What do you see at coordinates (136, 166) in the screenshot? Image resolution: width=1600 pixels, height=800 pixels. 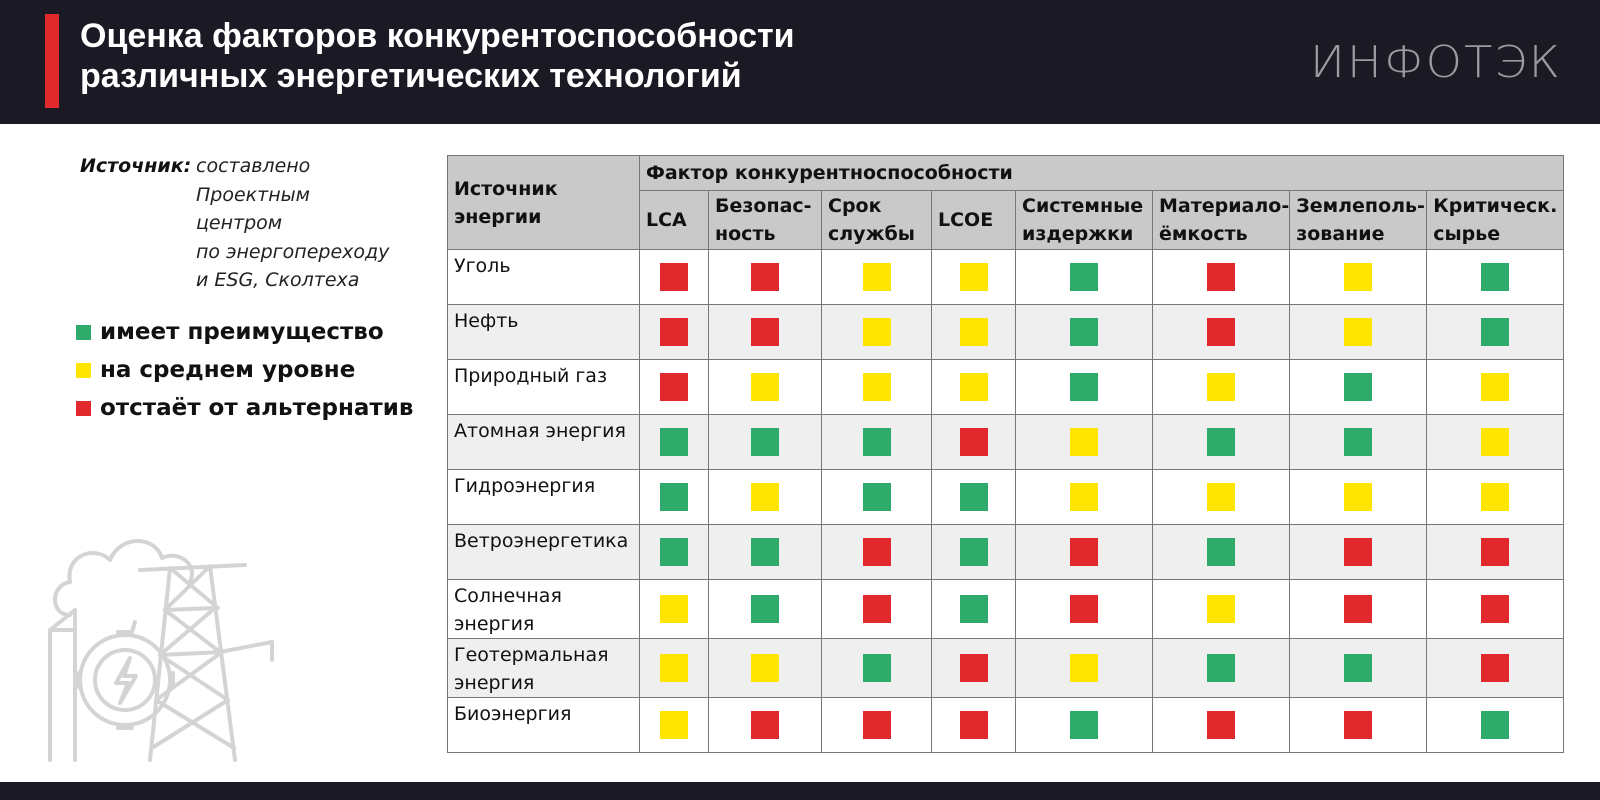 I see `source-label: Источник:` at bounding box center [136, 166].